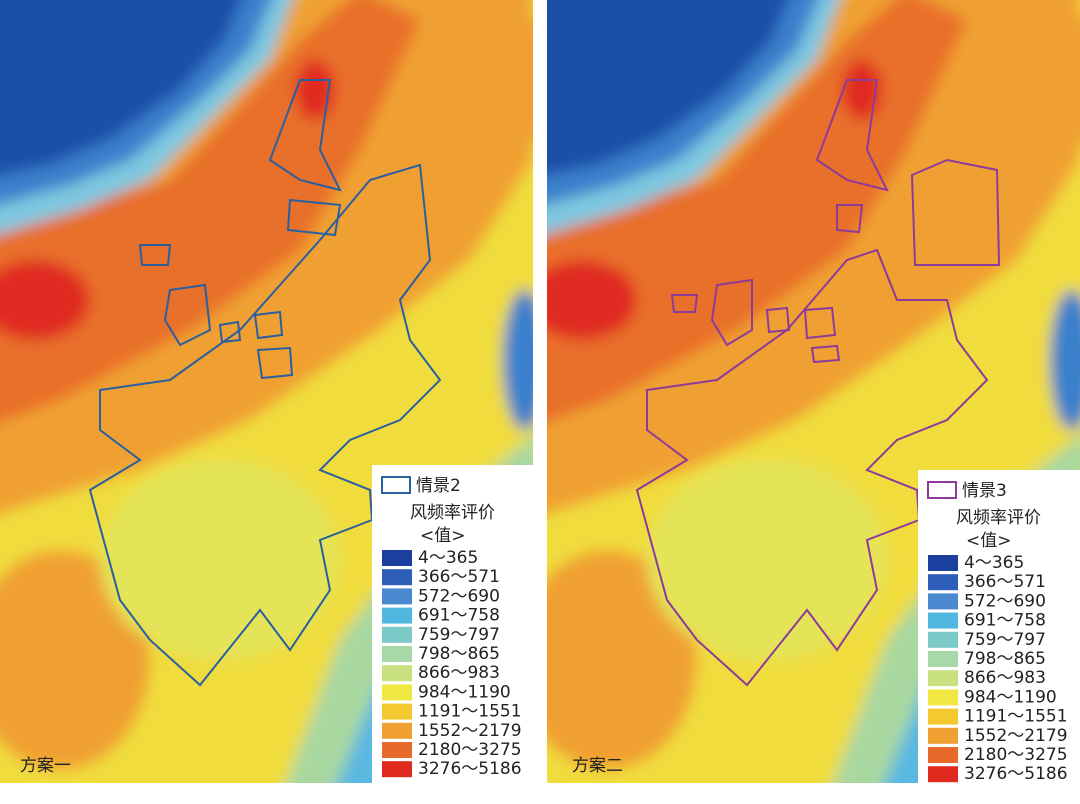 The height and width of the screenshot is (804, 1080). What do you see at coordinates (597, 766) in the screenshot?
I see `panel-label: 方案二` at bounding box center [597, 766].